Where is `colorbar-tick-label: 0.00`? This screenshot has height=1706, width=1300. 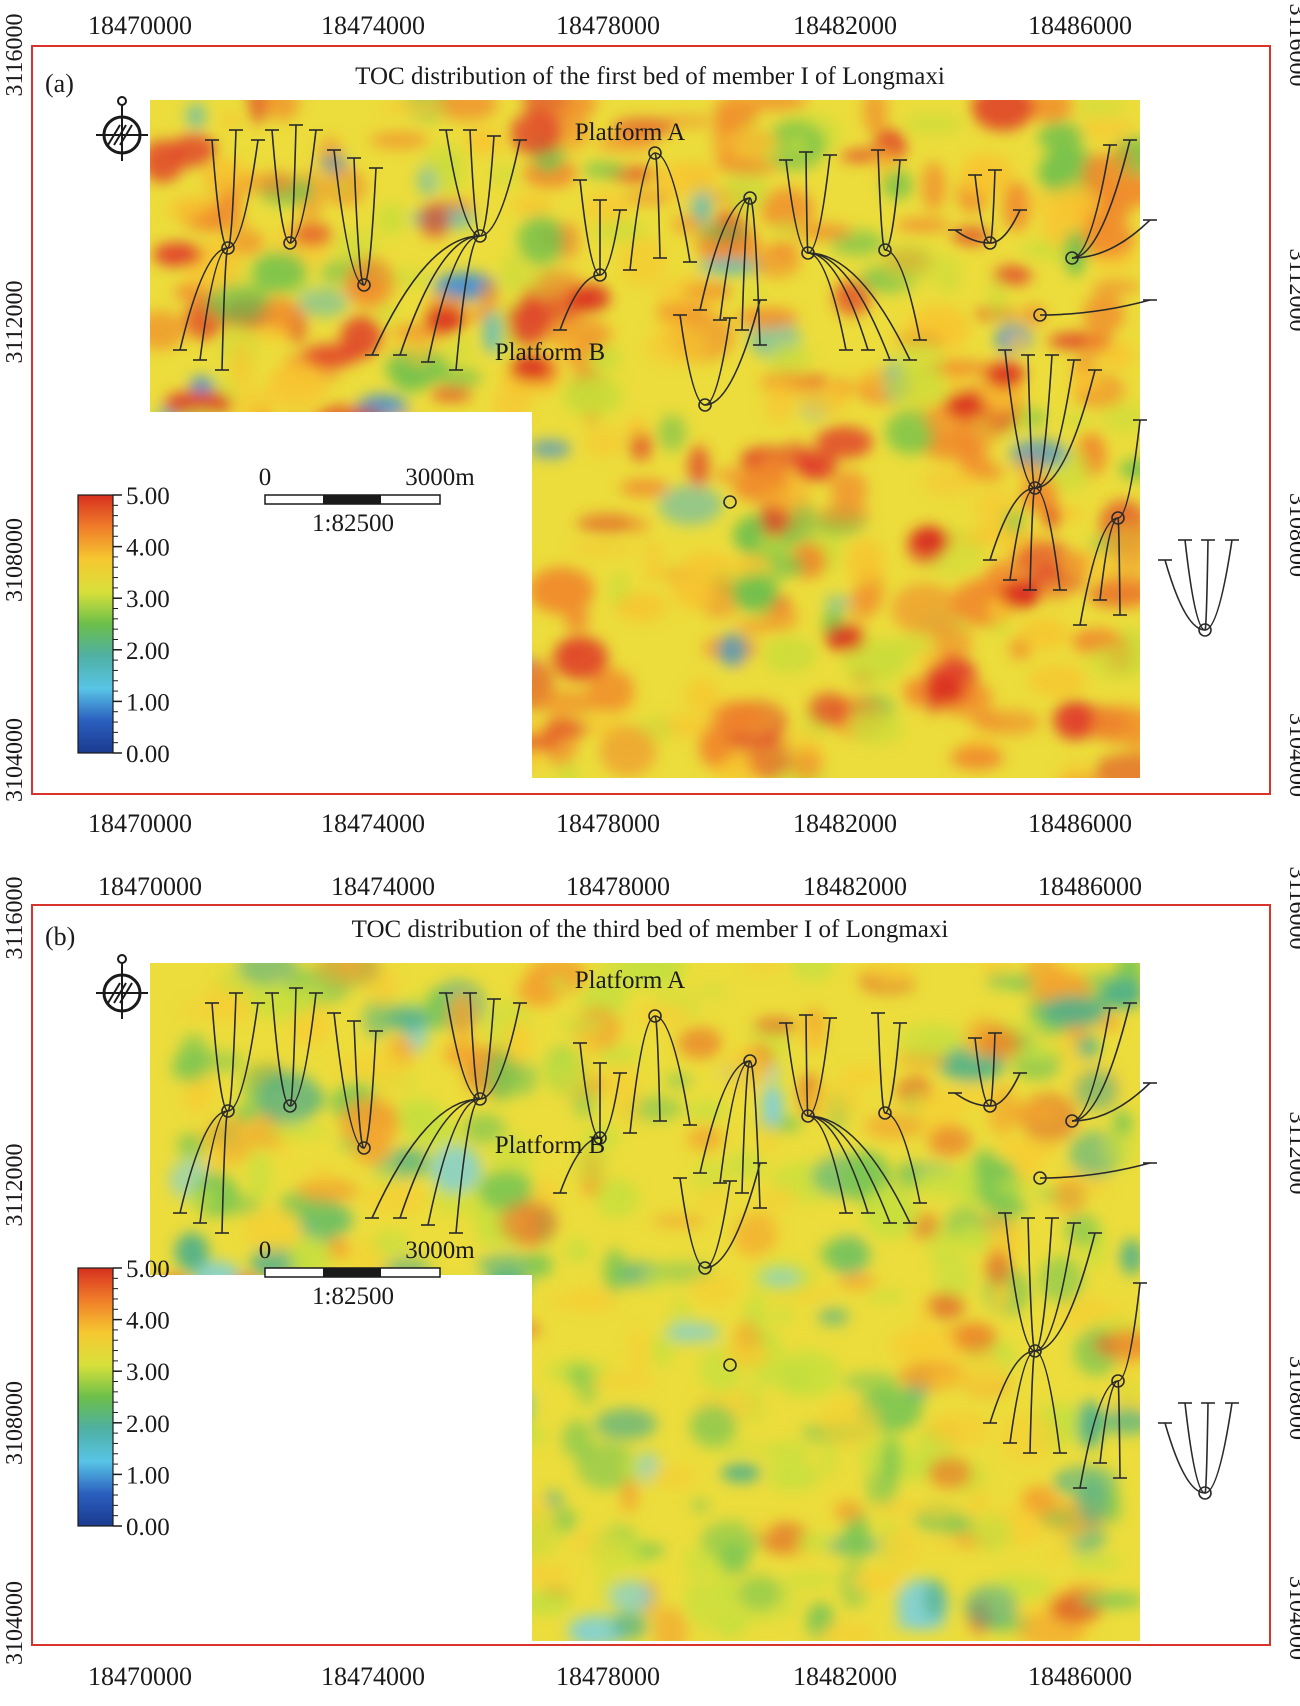
colorbar-tick-label: 0.00 is located at coordinates (148, 1527).